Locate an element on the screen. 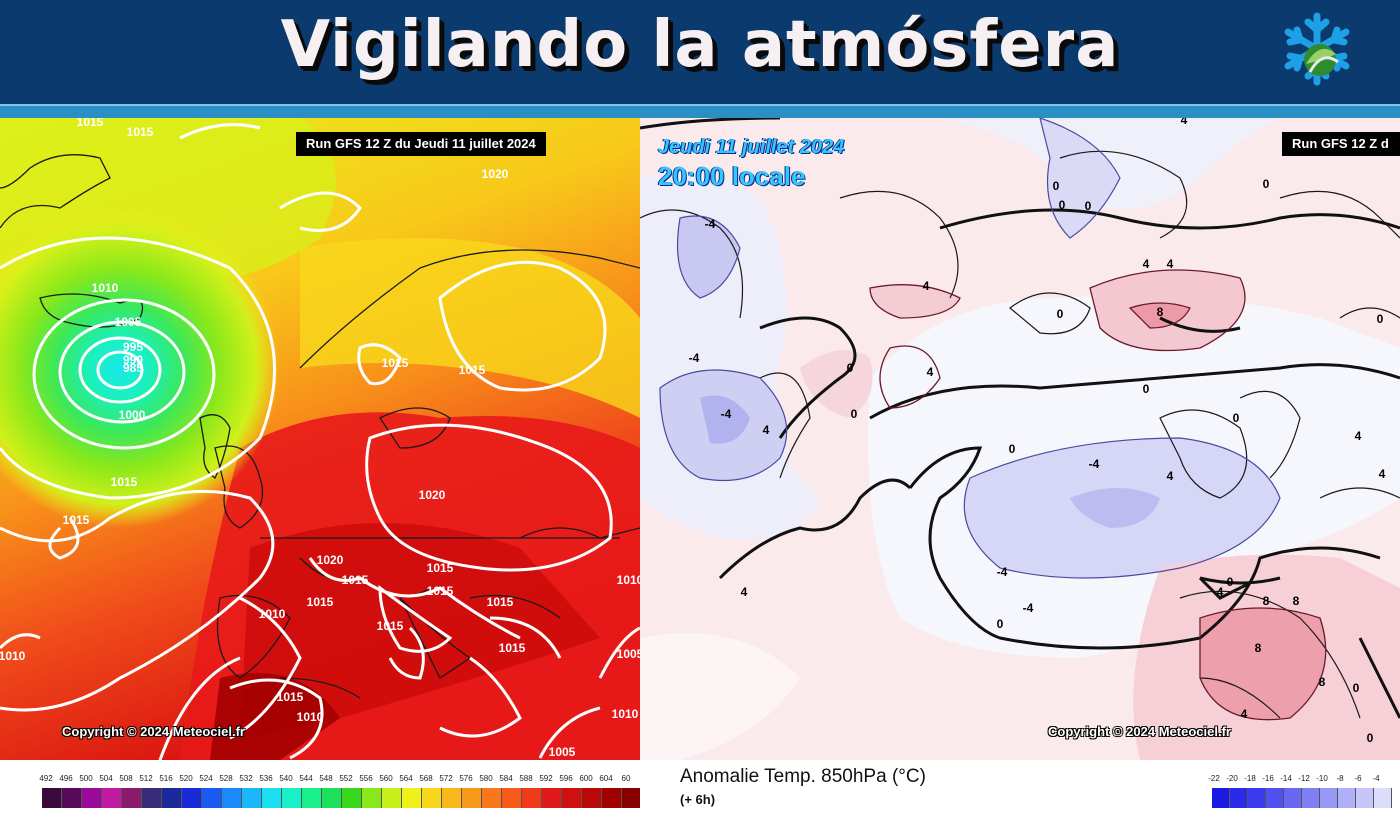  header-divider-strip is located at coordinates (700, 112).